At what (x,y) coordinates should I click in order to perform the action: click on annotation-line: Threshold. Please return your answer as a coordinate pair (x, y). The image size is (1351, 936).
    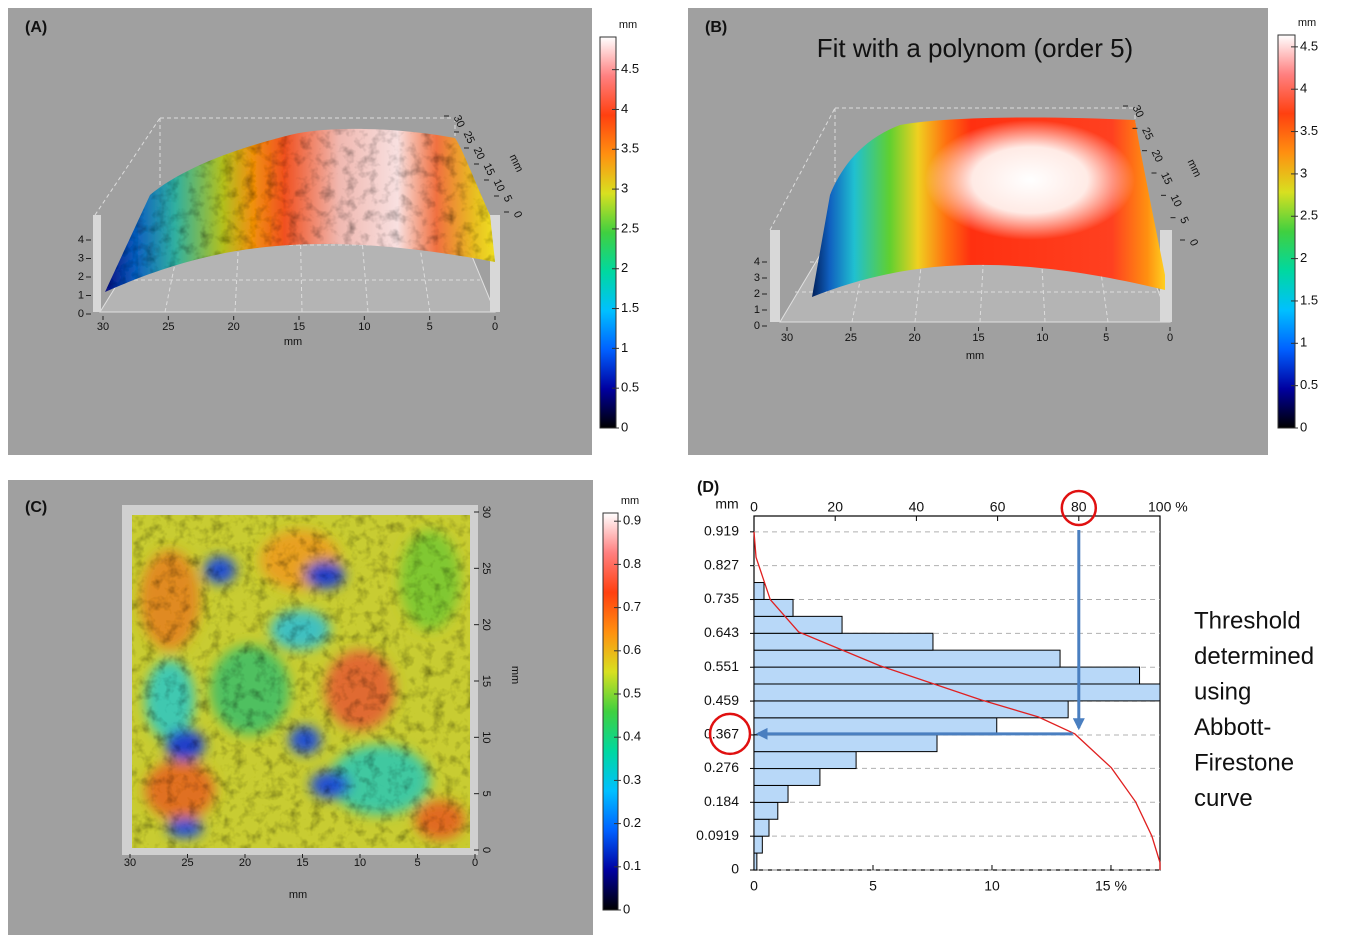
    Looking at the image, I should click on (1247, 620).